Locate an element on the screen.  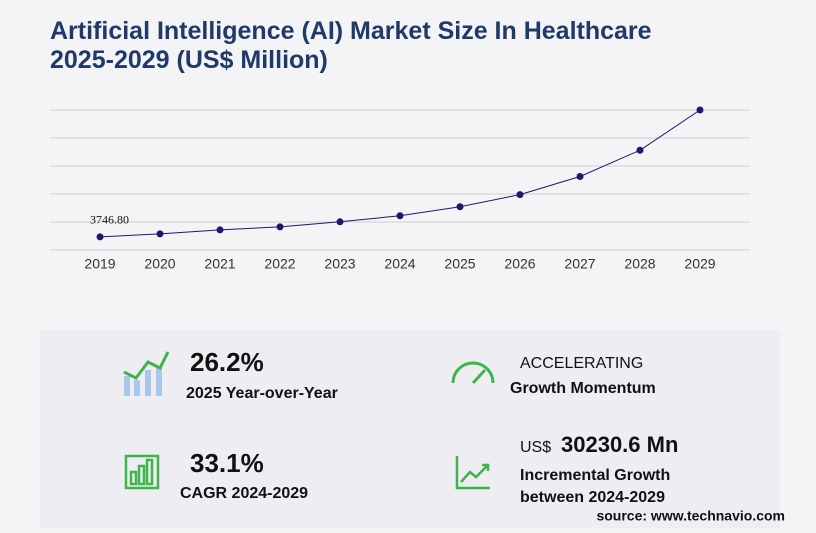
icon-trend is located at coordinates (472, 473).